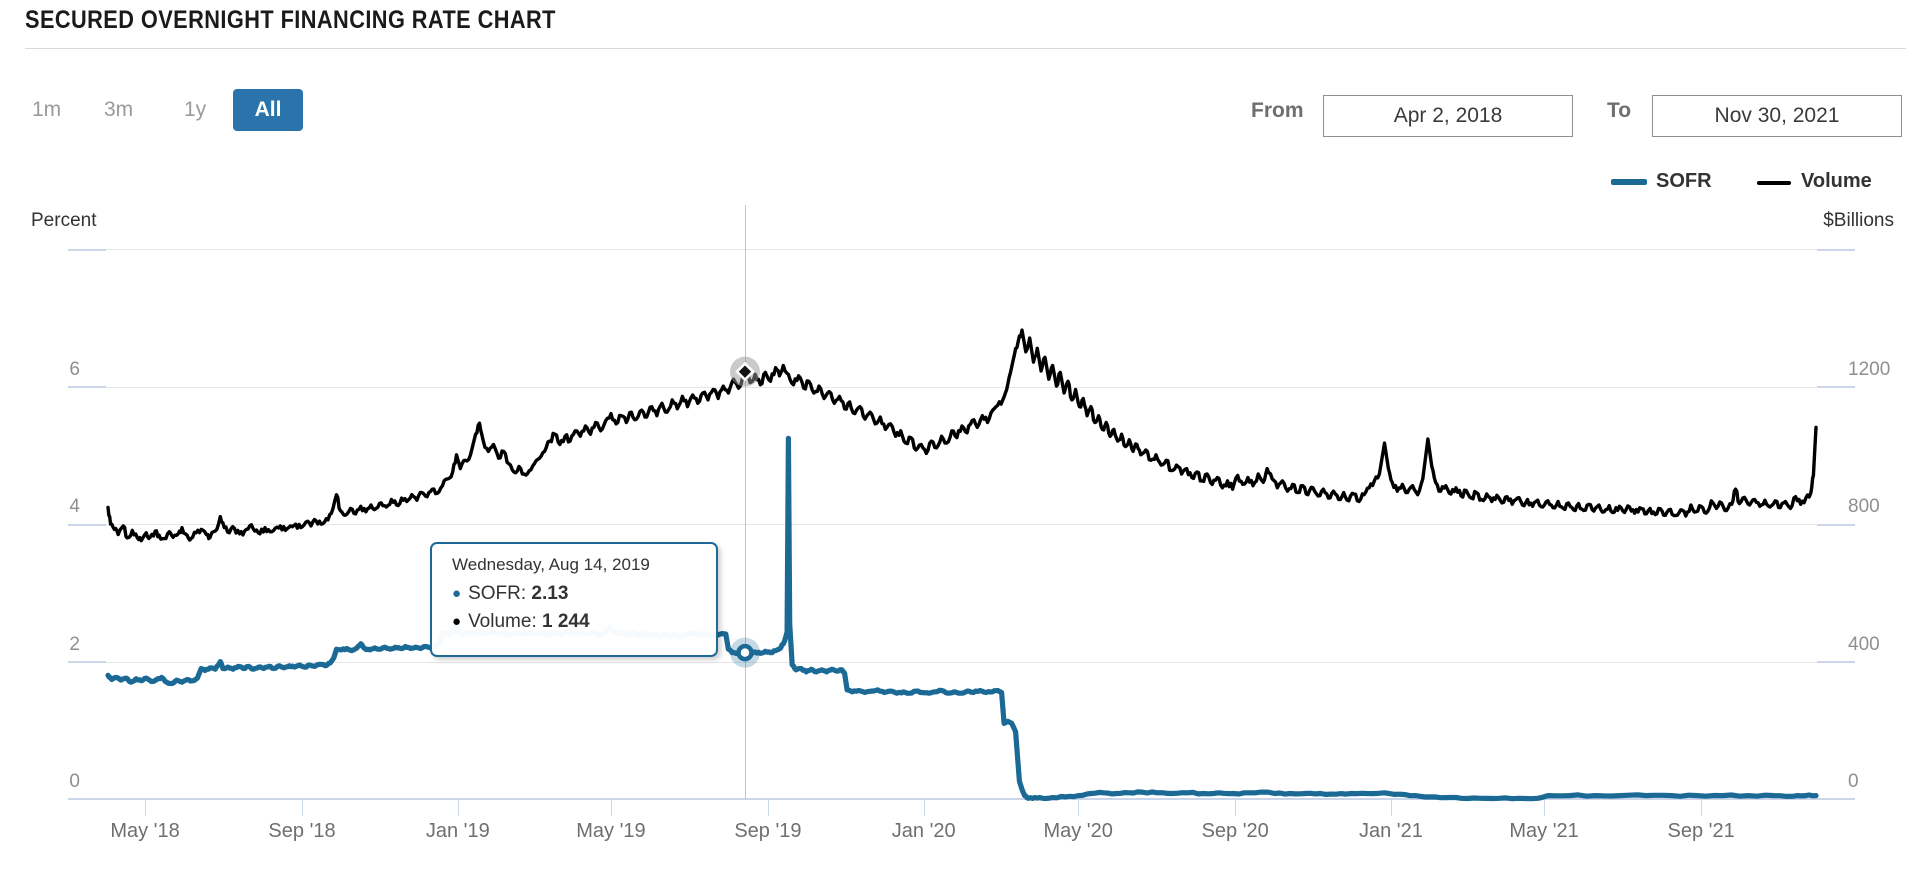 The width and height of the screenshot is (1930, 872). I want to click on x-axis-label: Sep '19, so click(768, 831).